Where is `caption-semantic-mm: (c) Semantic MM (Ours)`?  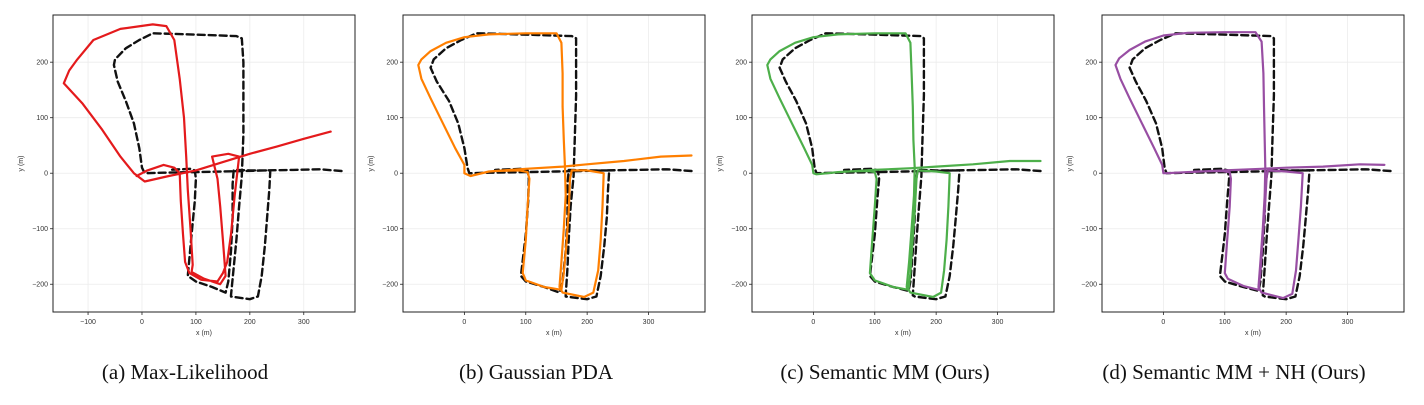 caption-semantic-mm: (c) Semantic MM (Ours) is located at coordinates (885, 372).